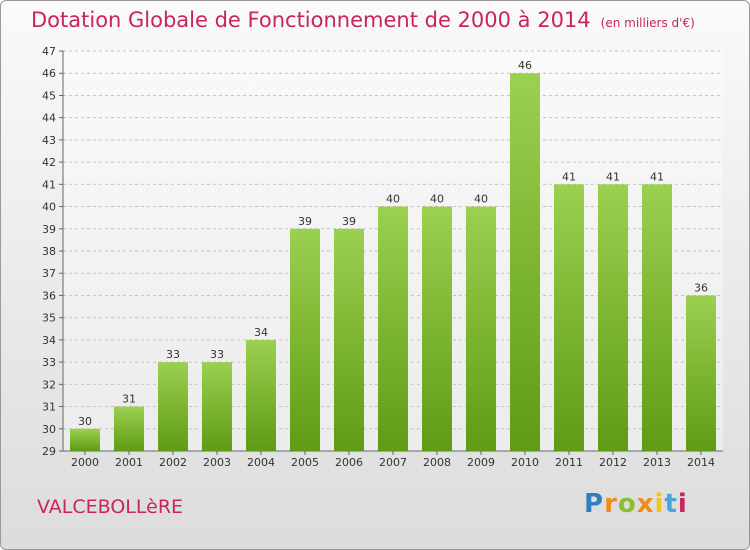 The image size is (750, 550). What do you see at coordinates (49, 229) in the screenshot?
I see `y-tick-label: 39` at bounding box center [49, 229].